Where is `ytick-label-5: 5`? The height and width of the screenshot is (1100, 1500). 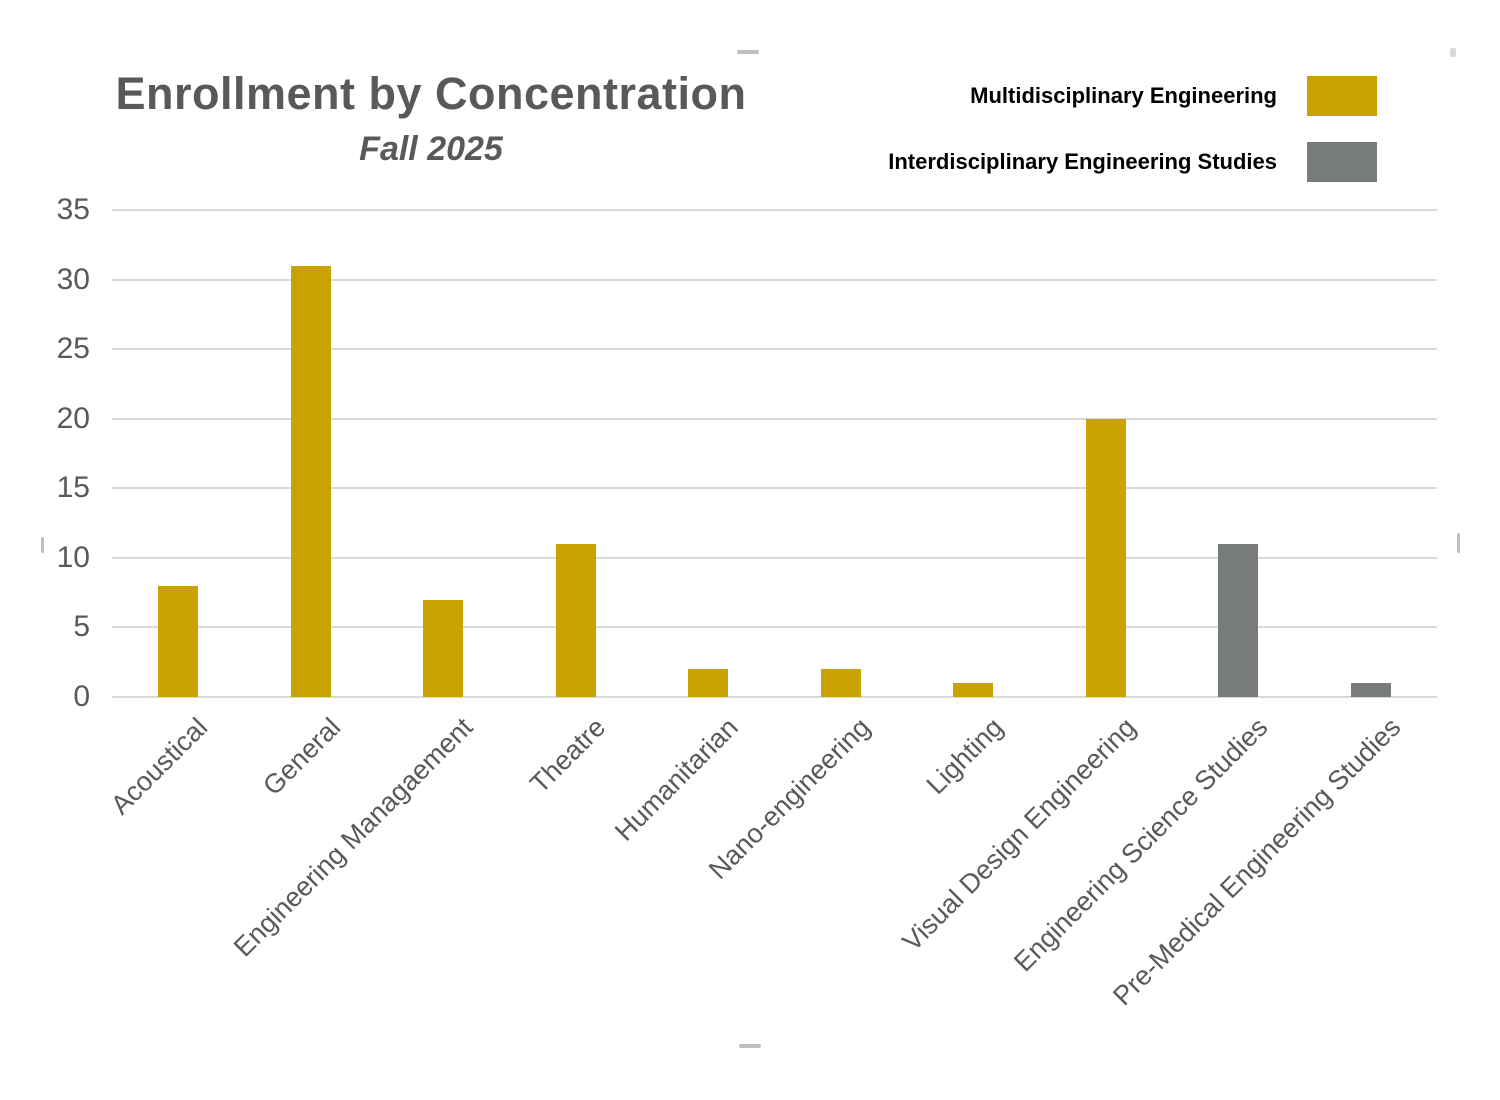 ytick-label-5: 5 is located at coordinates (81, 627).